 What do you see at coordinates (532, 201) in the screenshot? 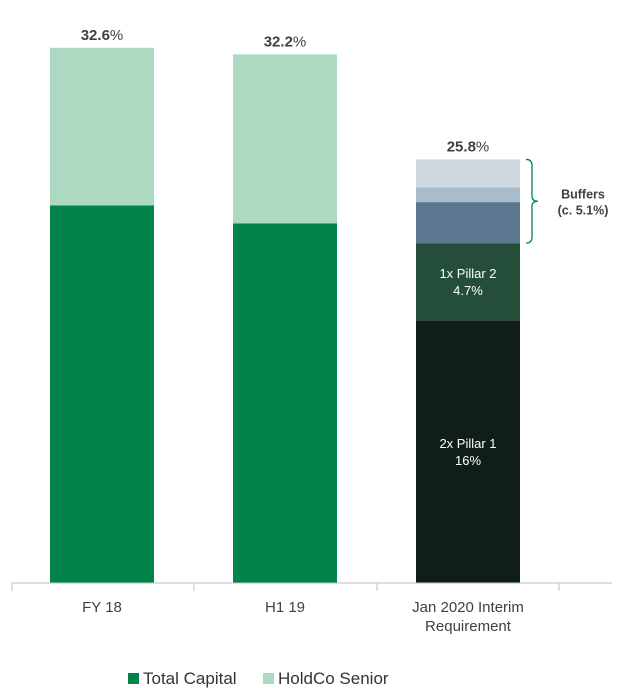
I see `bracket-path` at bounding box center [532, 201].